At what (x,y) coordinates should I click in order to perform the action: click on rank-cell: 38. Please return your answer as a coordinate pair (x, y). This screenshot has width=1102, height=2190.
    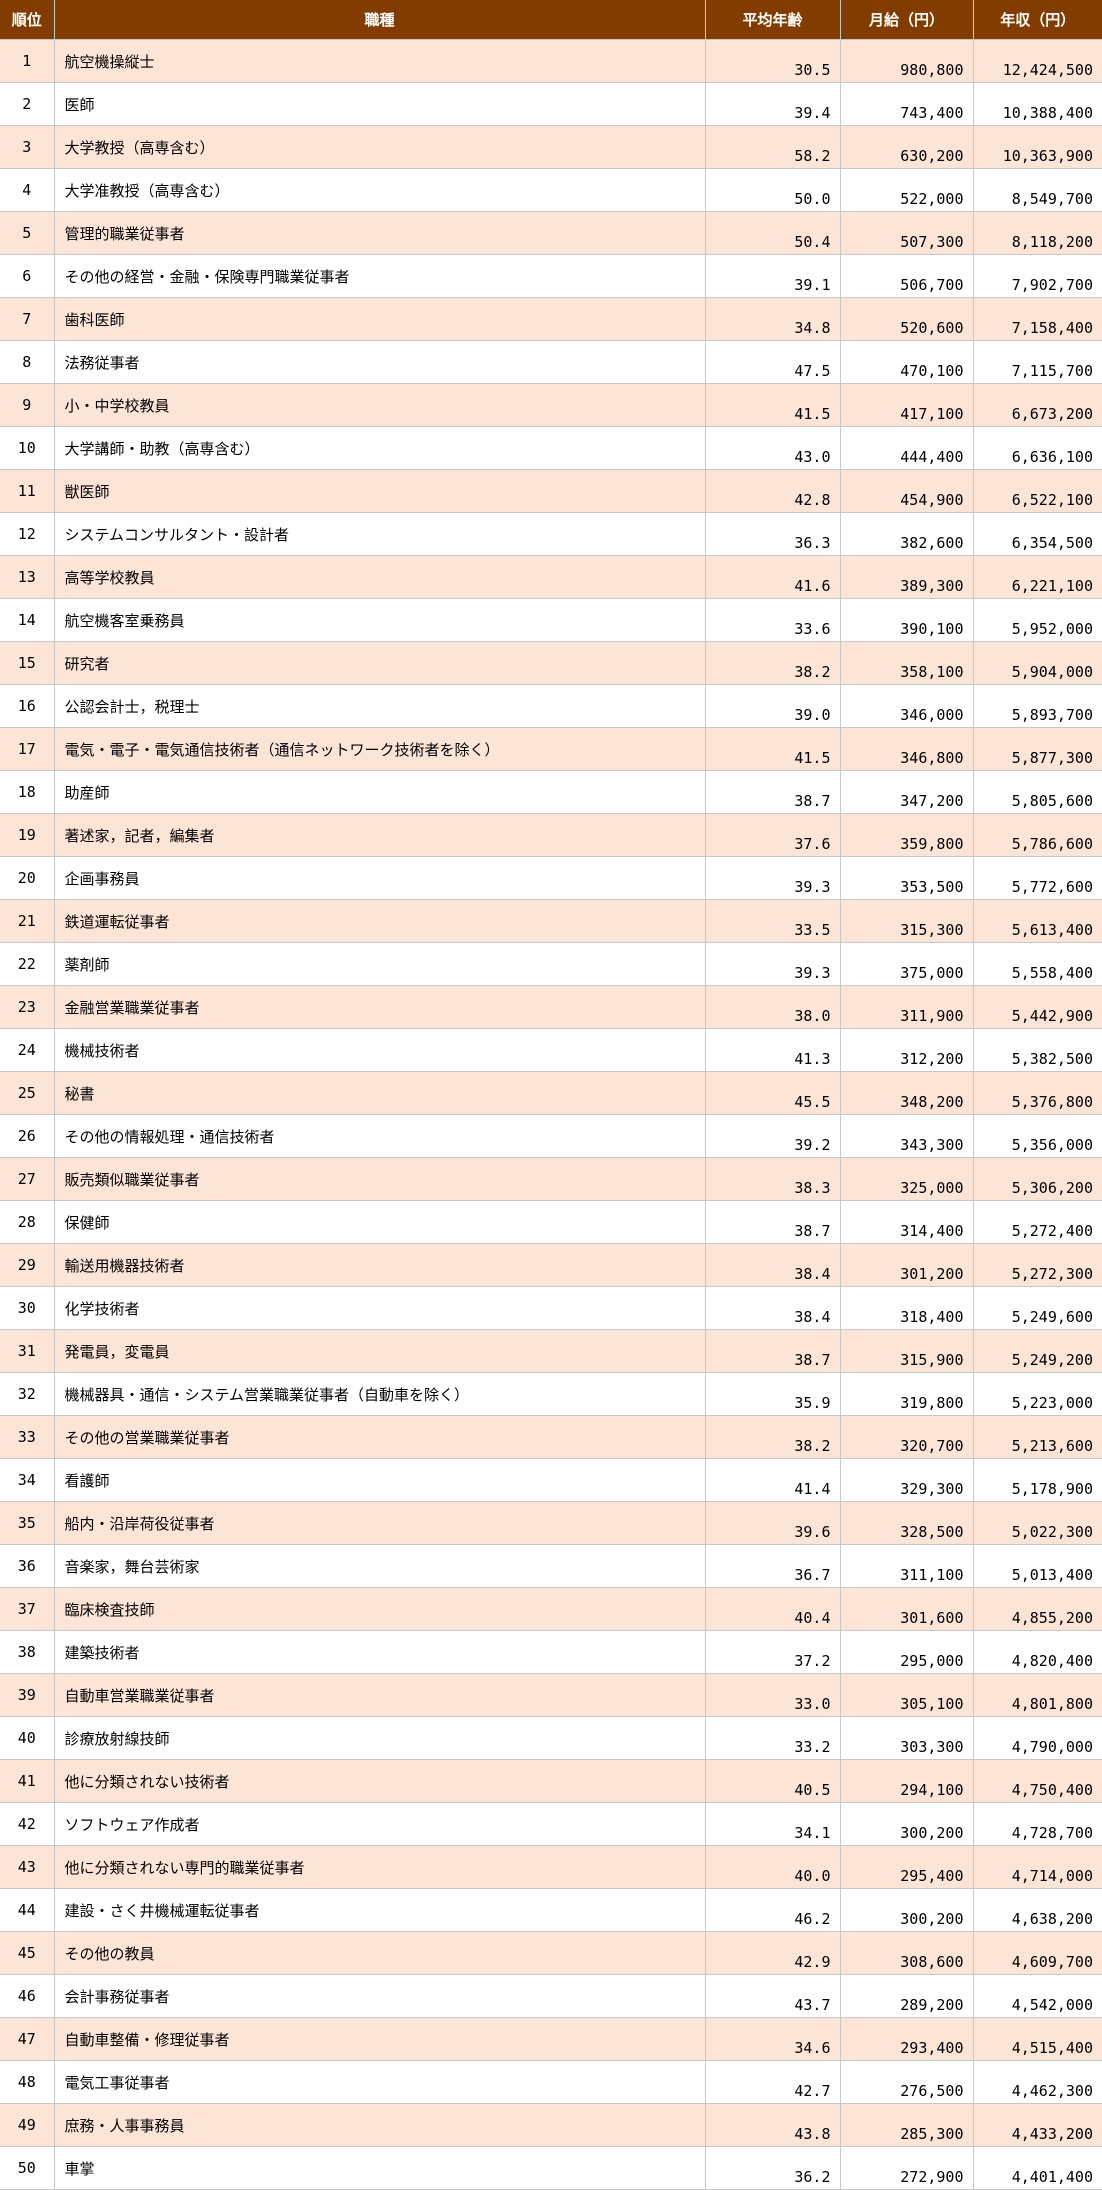
    Looking at the image, I should click on (27, 1652).